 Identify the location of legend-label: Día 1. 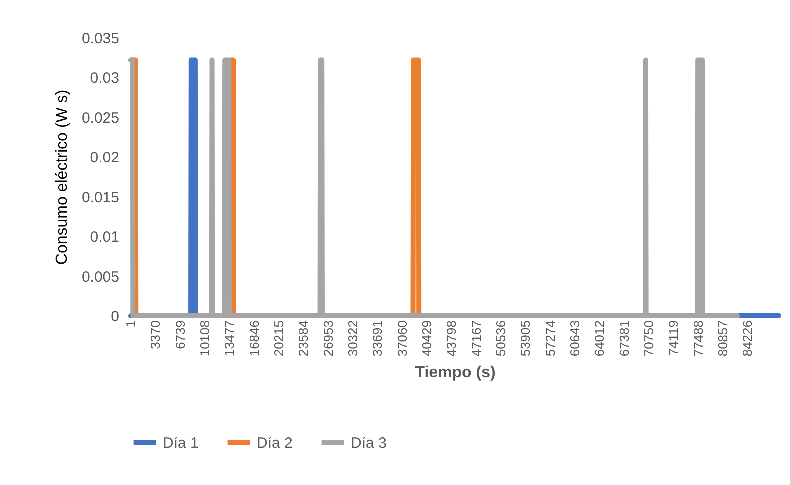
(181, 443).